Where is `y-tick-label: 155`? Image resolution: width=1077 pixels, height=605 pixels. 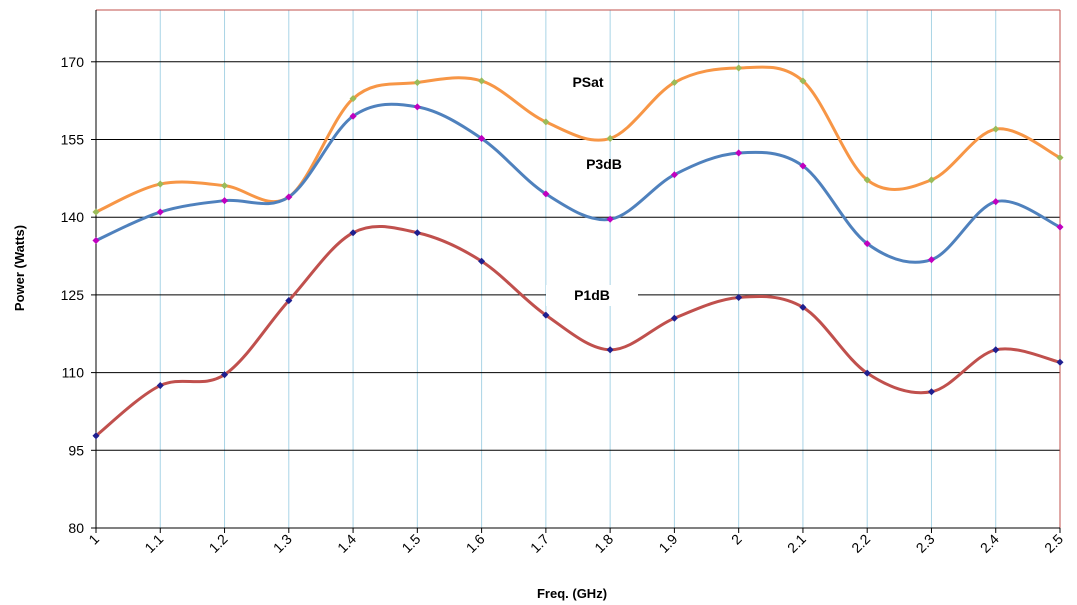 y-tick-label: 155 is located at coordinates (73, 140).